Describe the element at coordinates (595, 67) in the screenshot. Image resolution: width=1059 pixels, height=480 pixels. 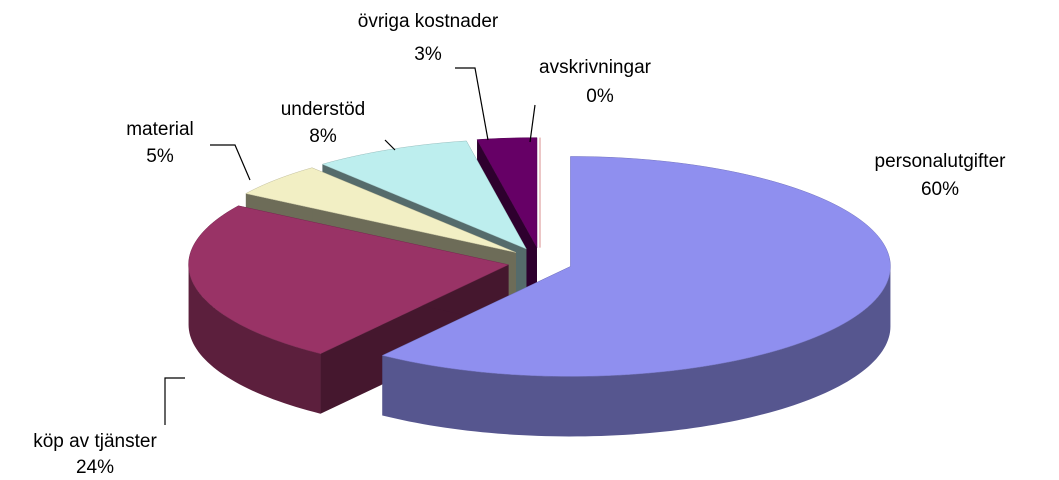
I see `slice-label: avskrivningar` at that location.